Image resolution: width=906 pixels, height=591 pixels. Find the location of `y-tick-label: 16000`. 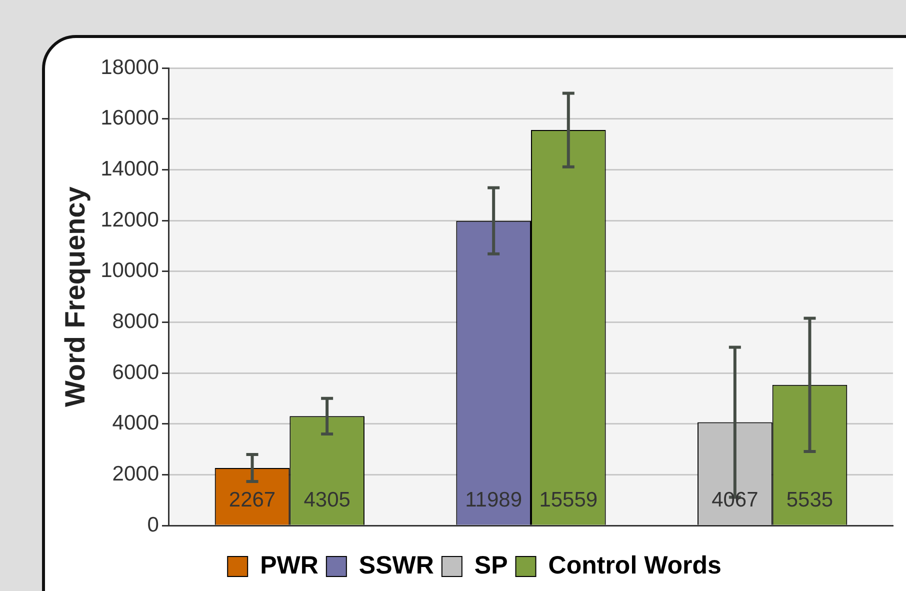

y-tick-label: 16000 is located at coordinates (129, 118).